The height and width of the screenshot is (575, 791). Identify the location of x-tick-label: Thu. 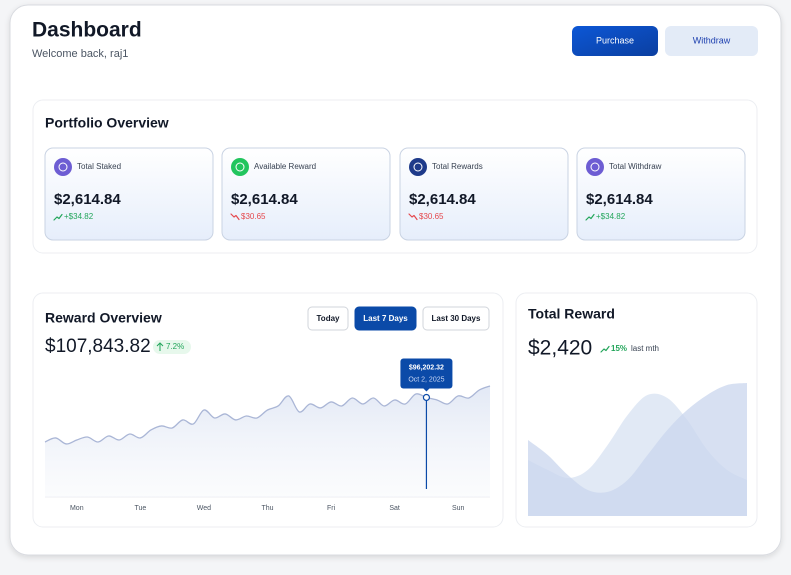
(267, 508).